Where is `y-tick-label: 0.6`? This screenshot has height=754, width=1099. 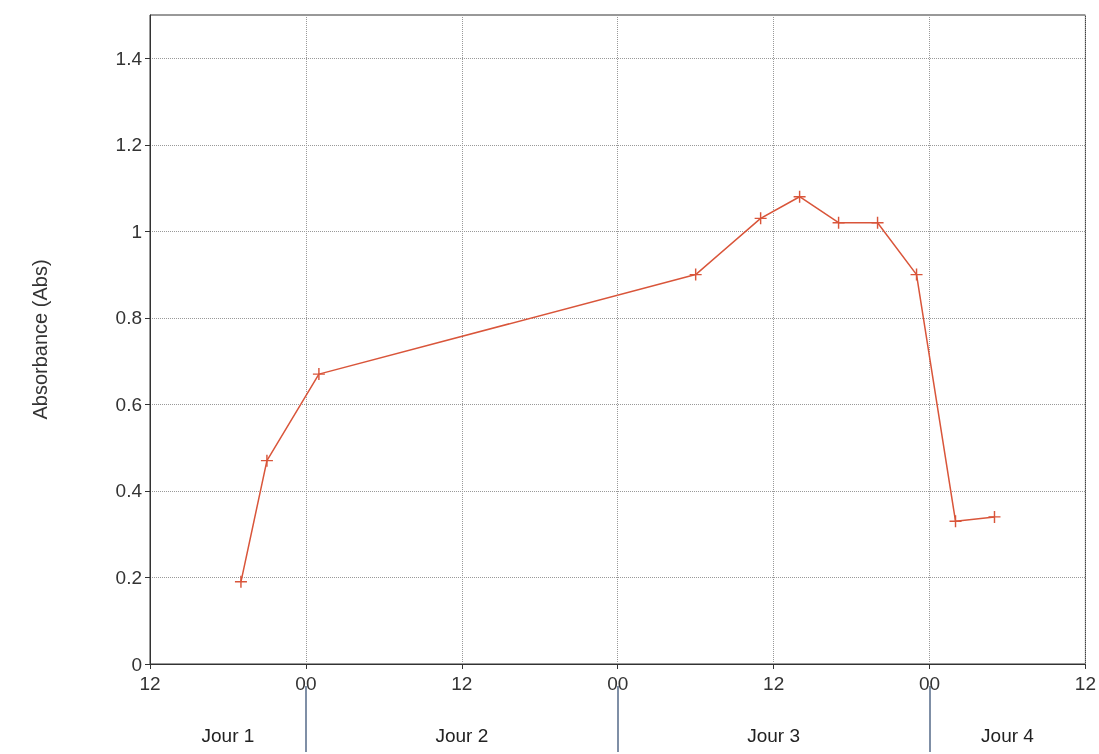
y-tick-label: 0.6 is located at coordinates (128, 404).